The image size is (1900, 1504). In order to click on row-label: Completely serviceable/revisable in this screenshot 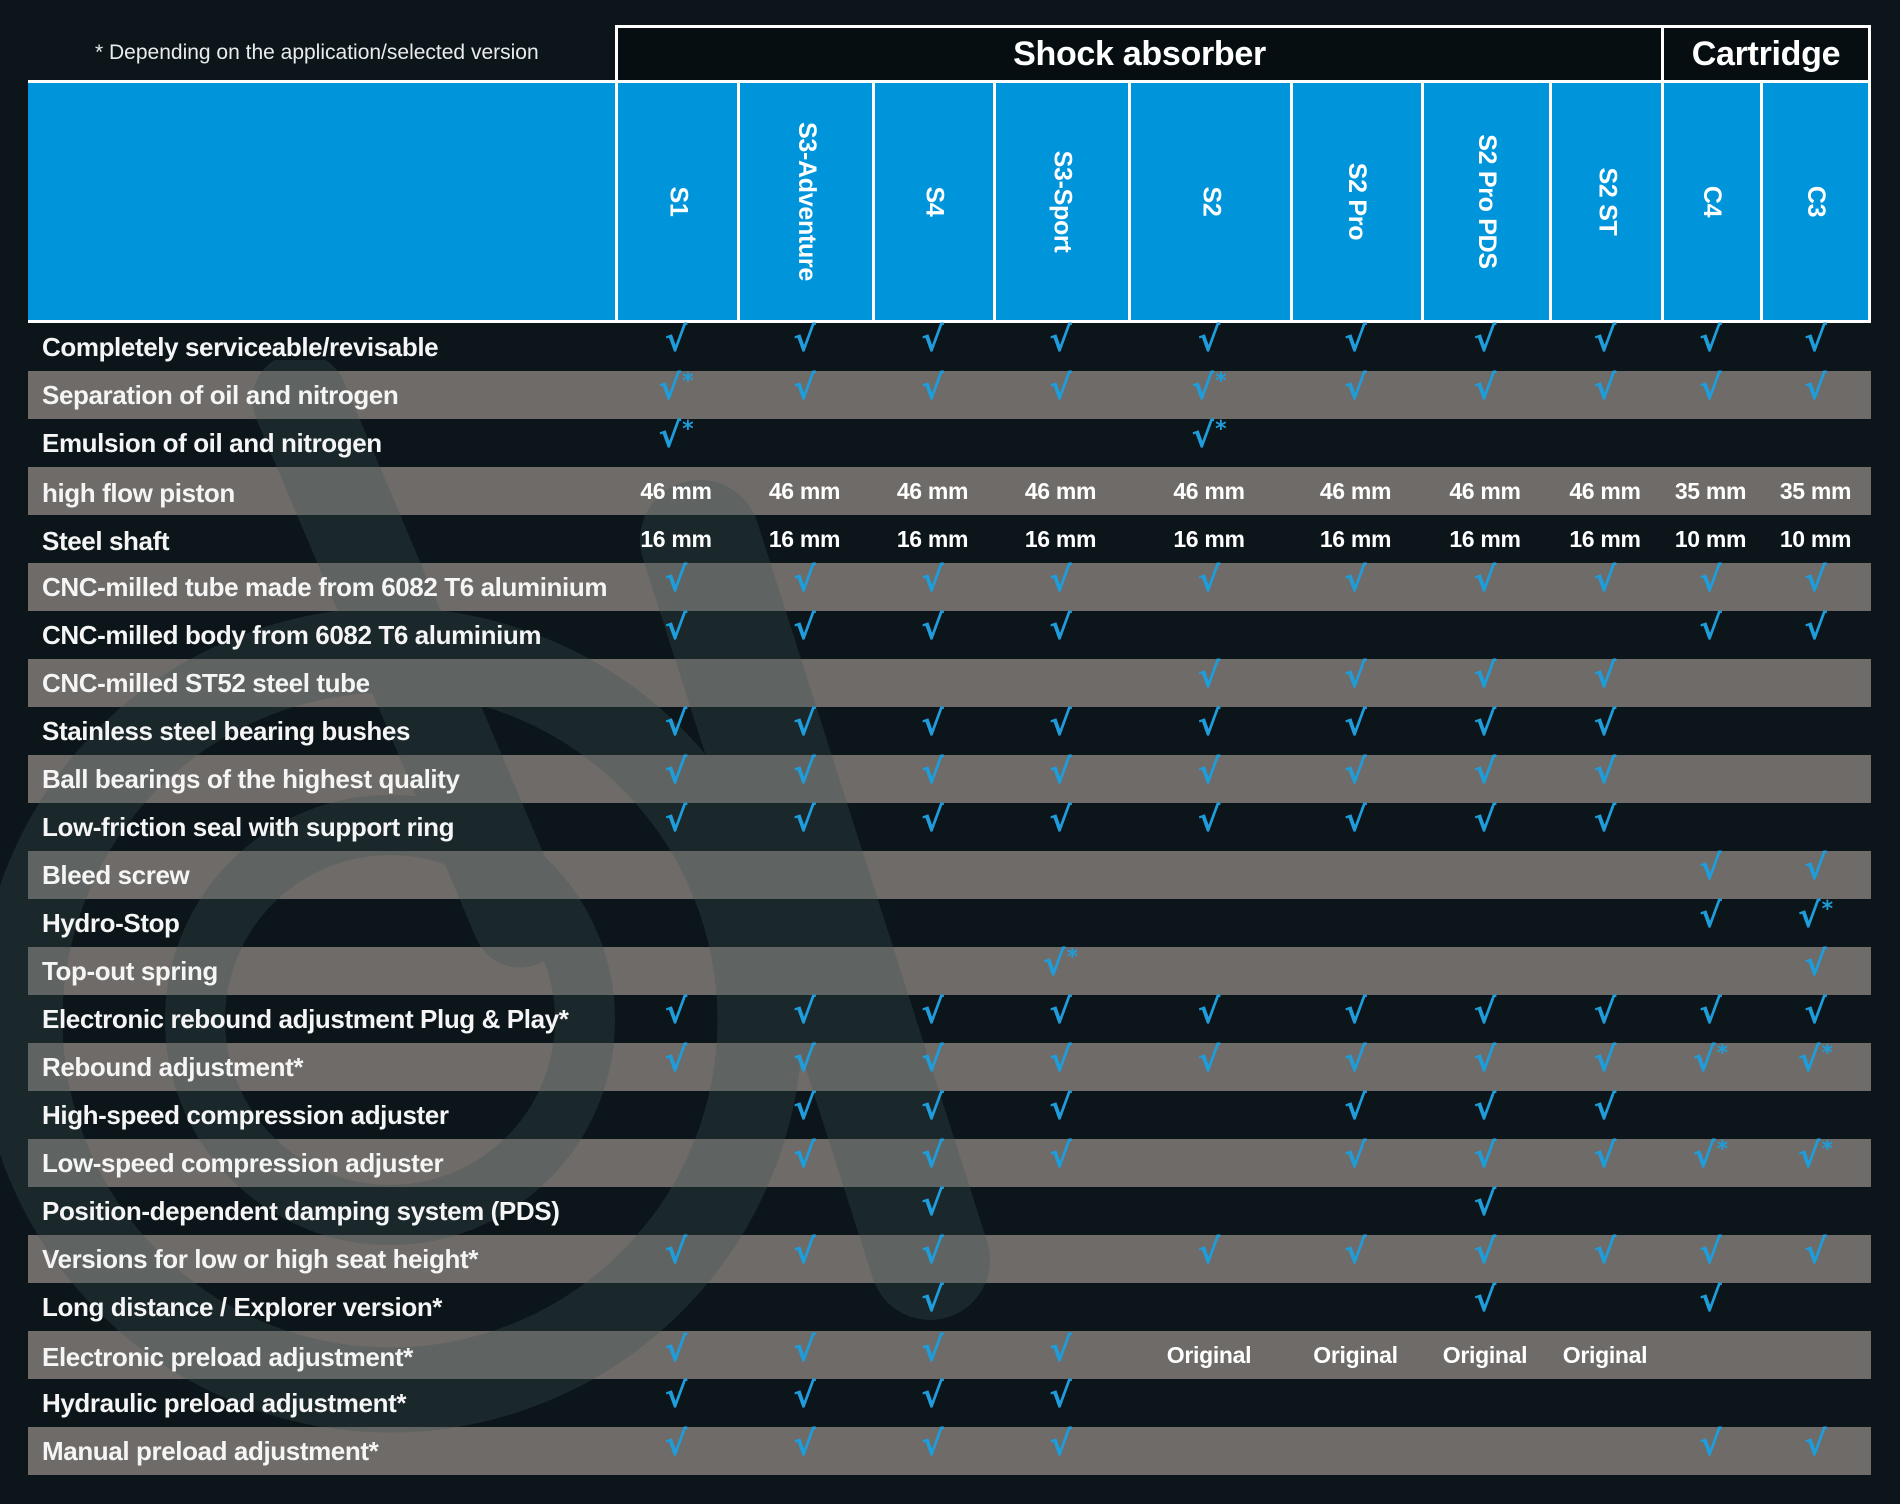, I will do `click(240, 346)`.